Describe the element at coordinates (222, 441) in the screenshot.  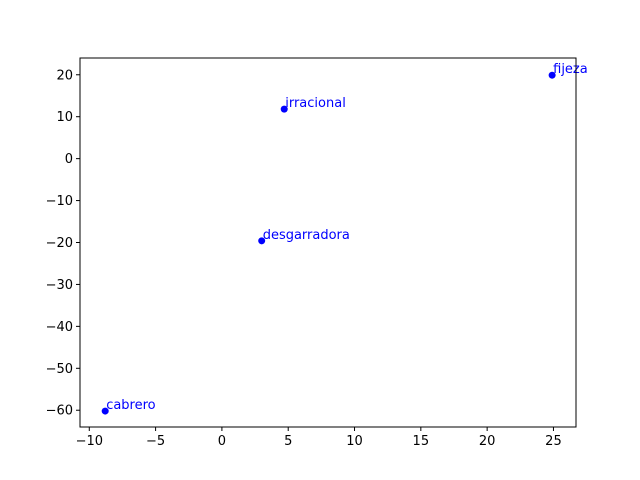
I see `x-tick-label: 0` at that location.